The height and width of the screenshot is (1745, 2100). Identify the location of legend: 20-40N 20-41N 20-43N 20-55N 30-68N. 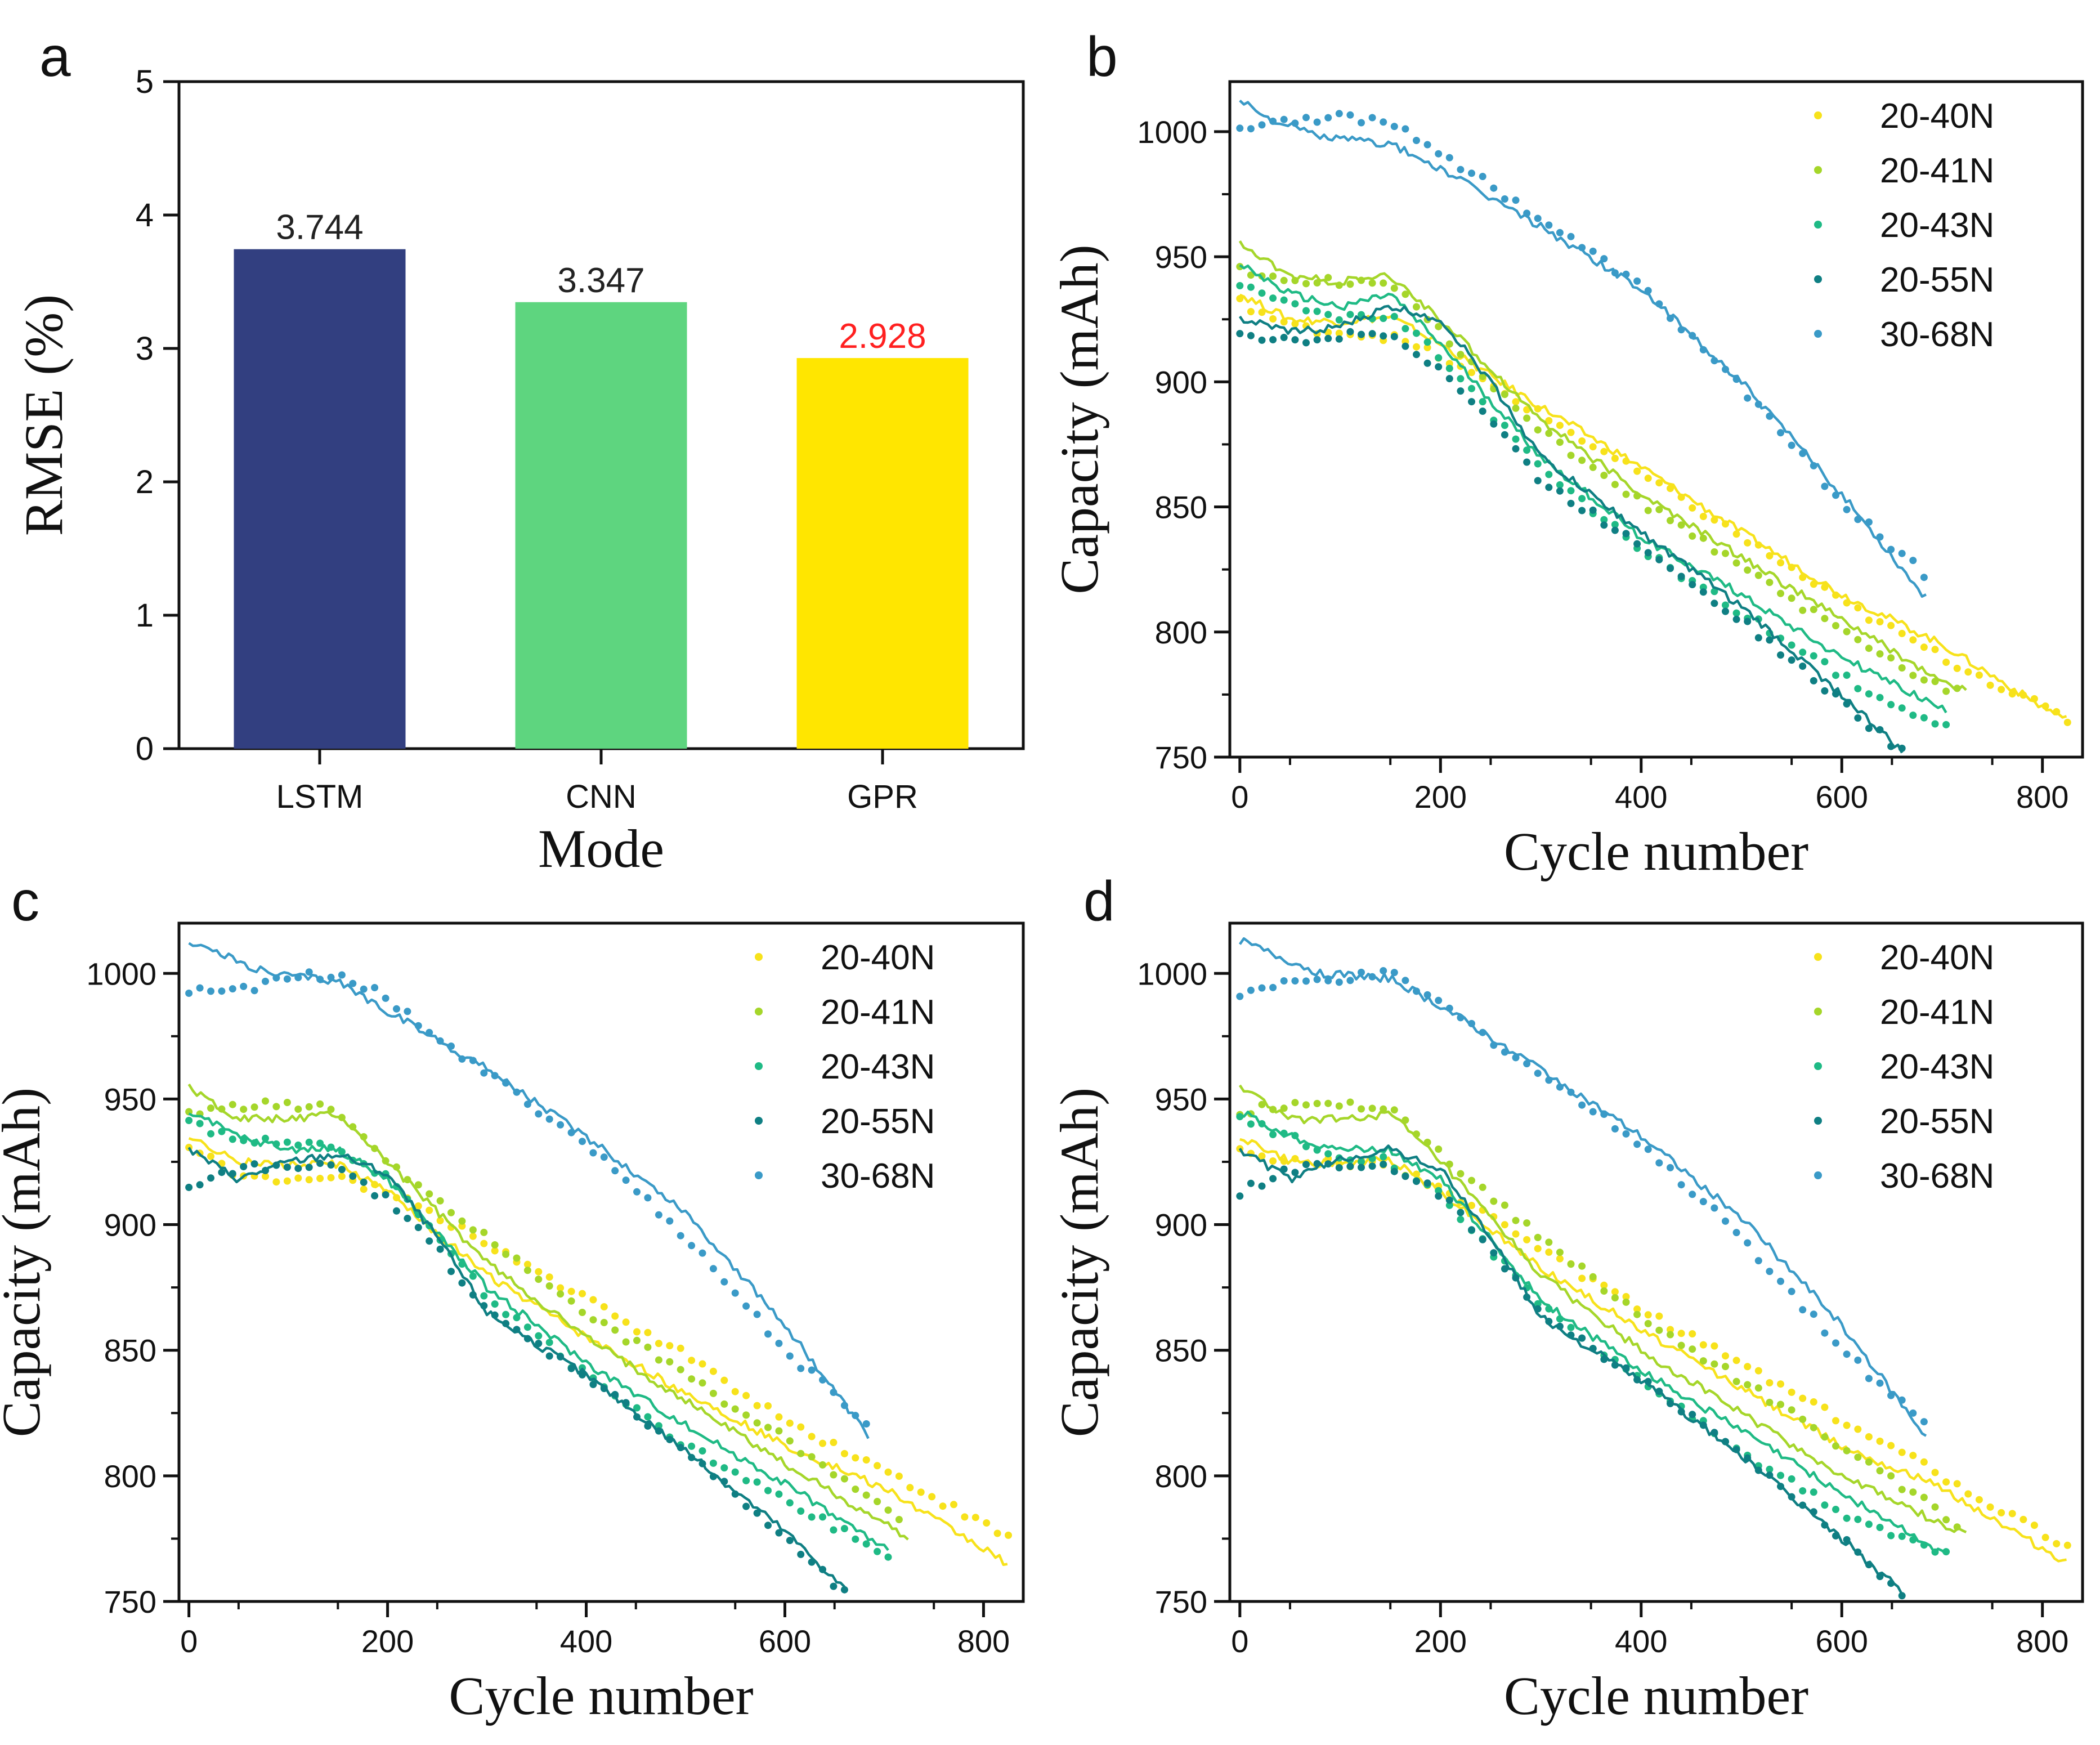
(1904, 225).